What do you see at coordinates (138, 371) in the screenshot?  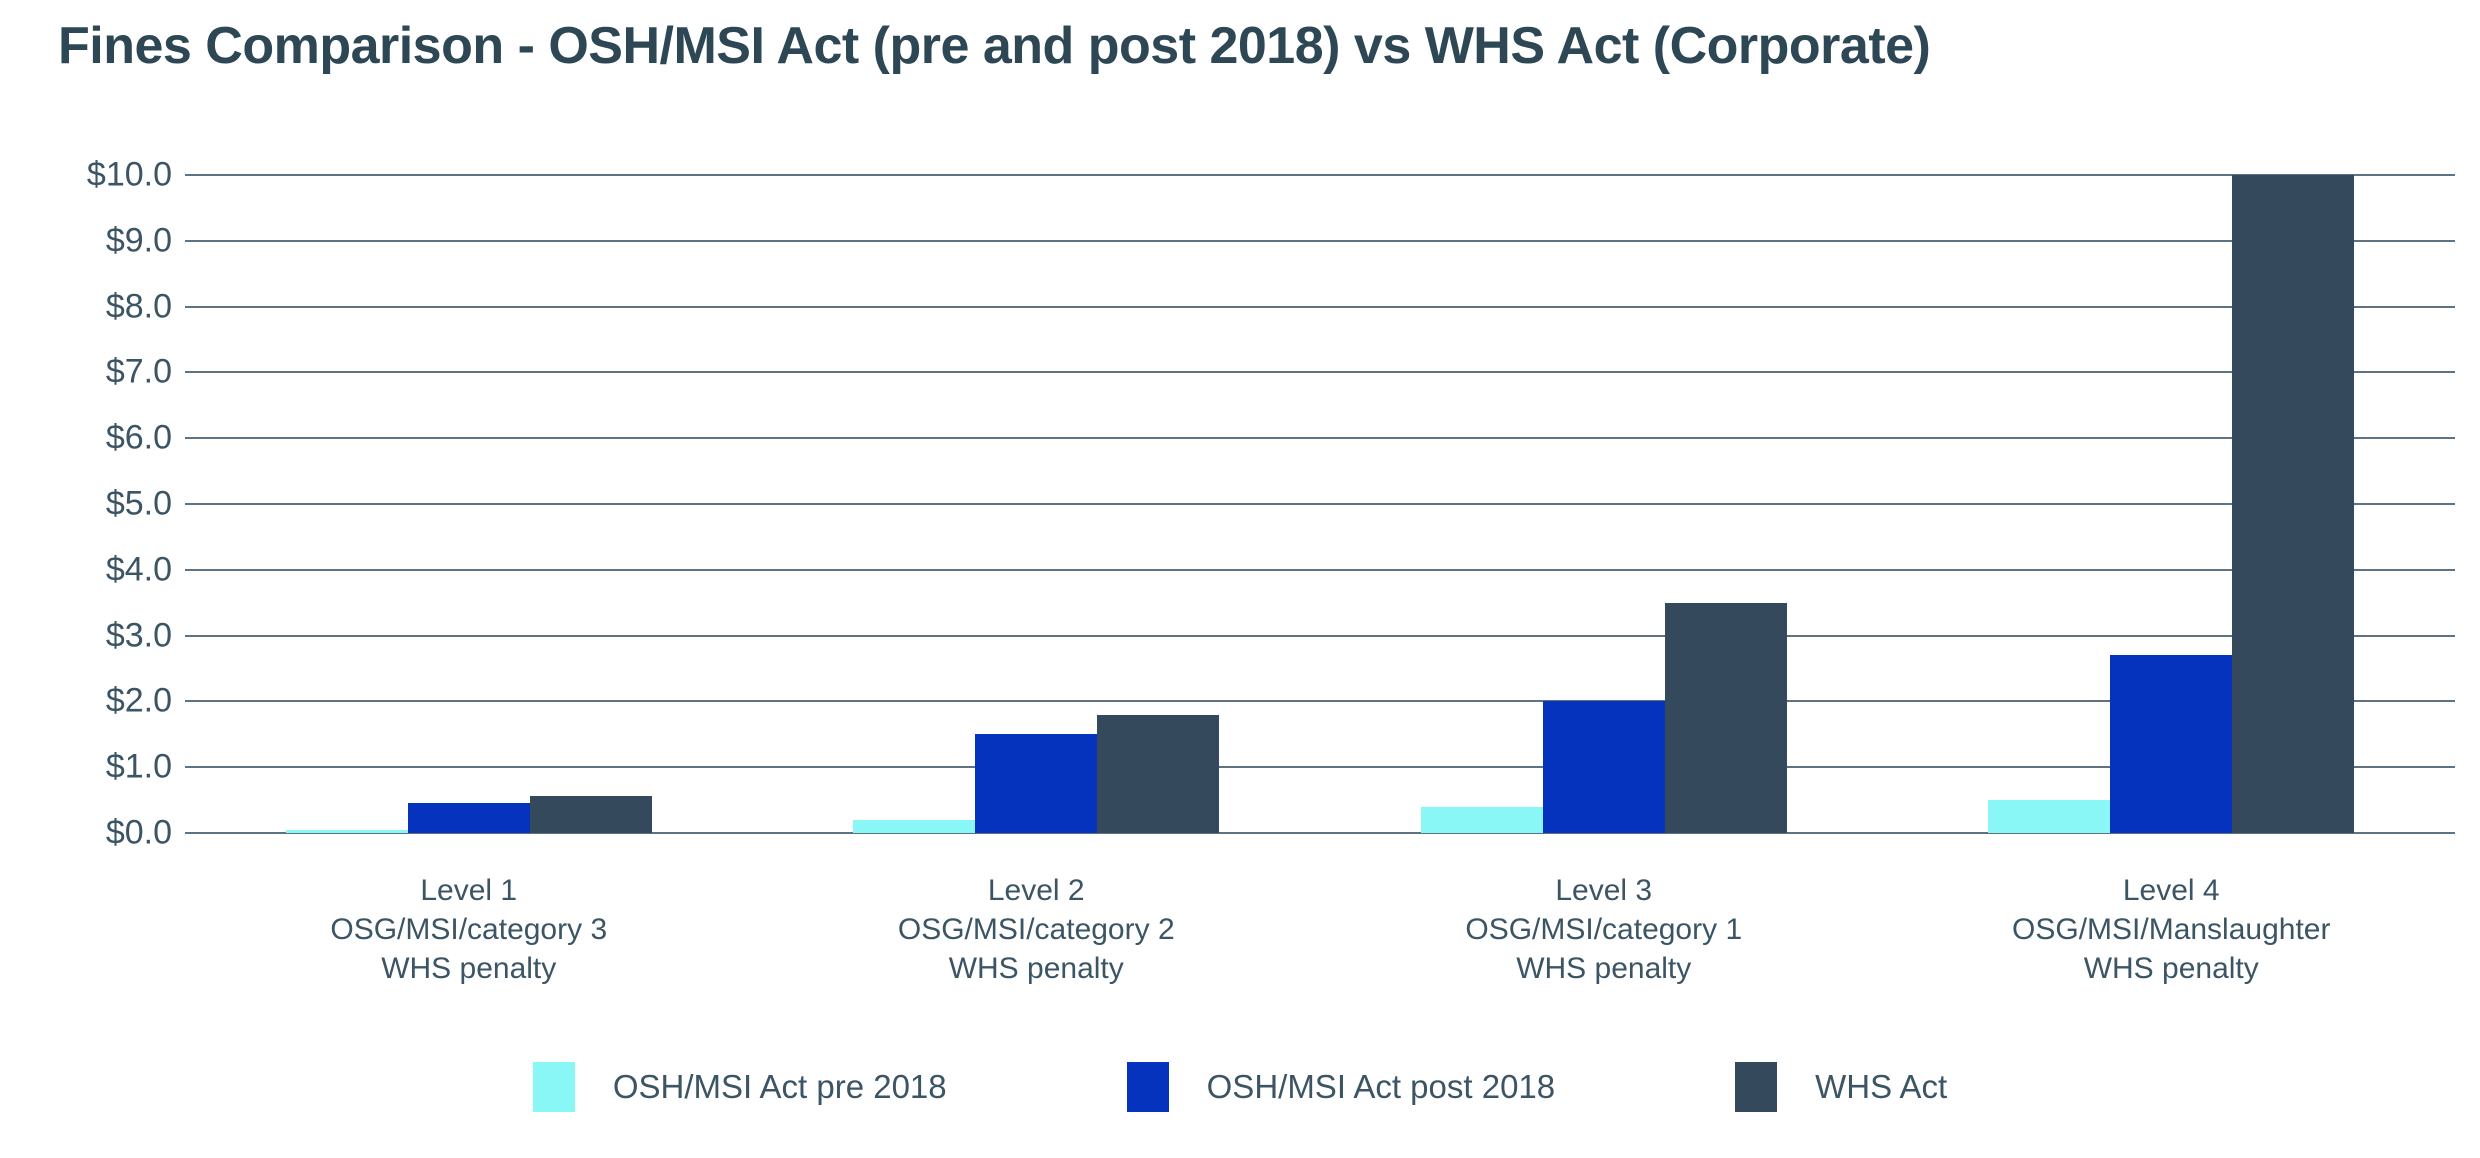 I see `y-tick-label-7: $7.0` at bounding box center [138, 371].